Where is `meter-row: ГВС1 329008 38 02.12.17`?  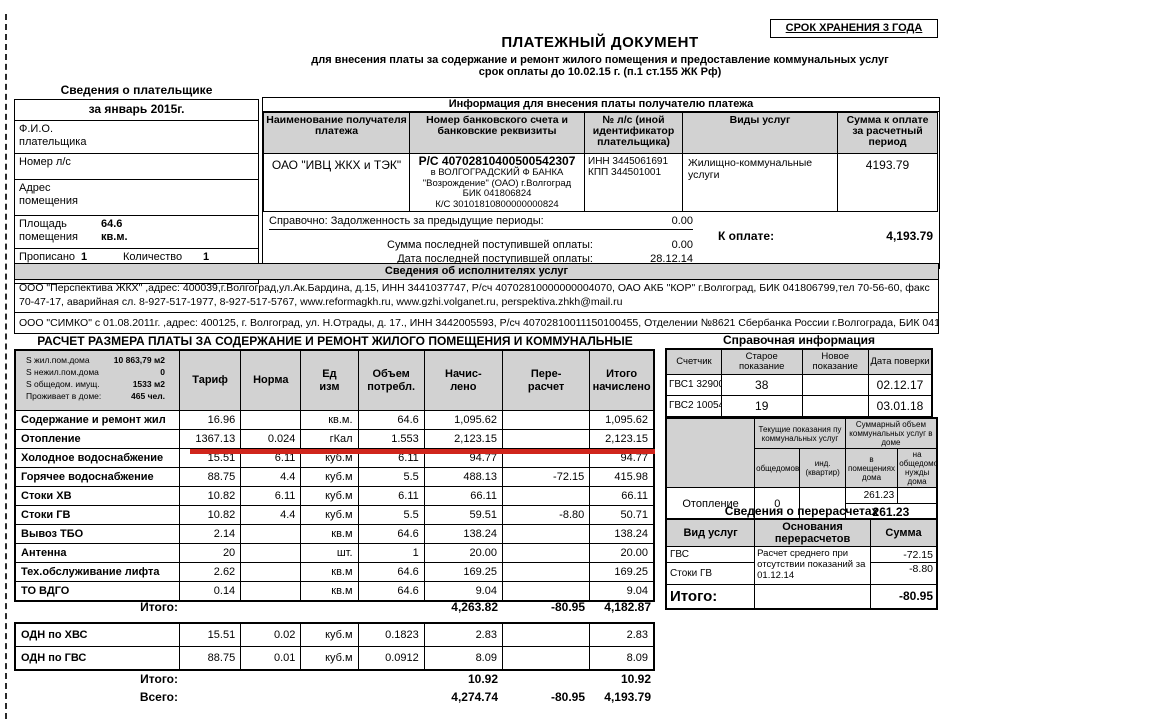
meter-row: ГВС1 329008 38 02.12.17 is located at coordinates (799, 385).